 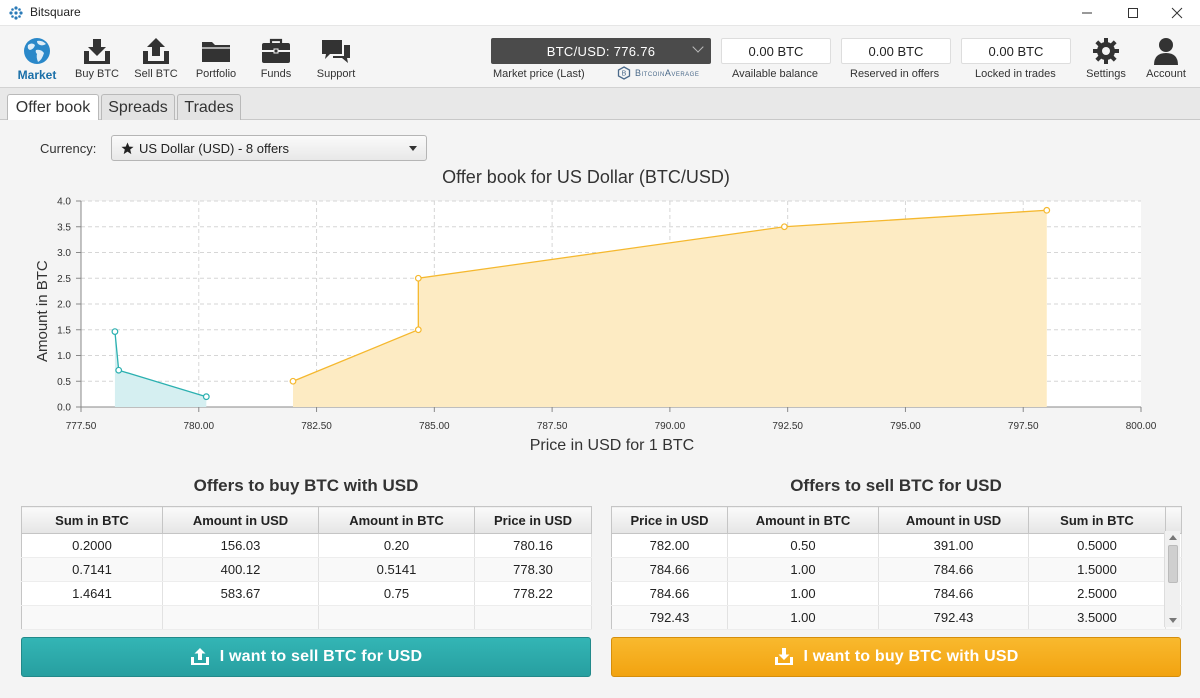 What do you see at coordinates (552, 426) in the screenshot?
I see `x-tick-label: 787.50` at bounding box center [552, 426].